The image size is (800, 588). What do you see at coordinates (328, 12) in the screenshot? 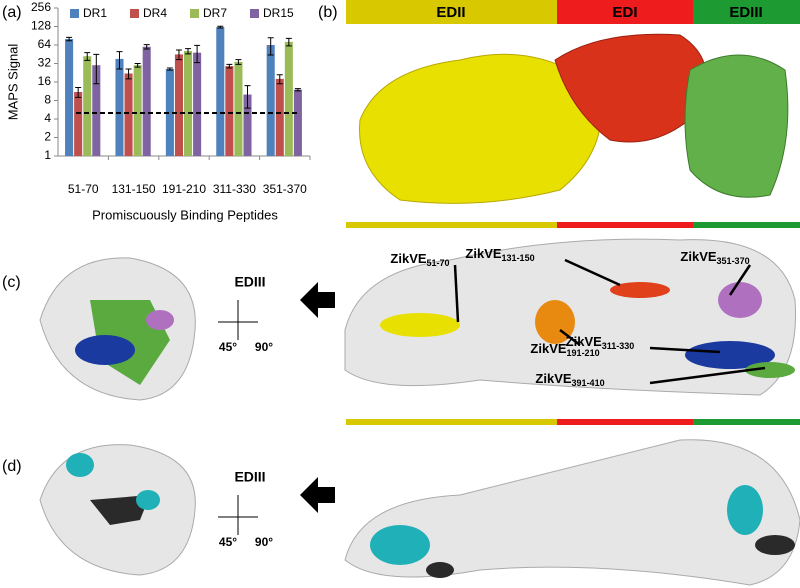
I see `panel-label: (b)` at bounding box center [328, 12].